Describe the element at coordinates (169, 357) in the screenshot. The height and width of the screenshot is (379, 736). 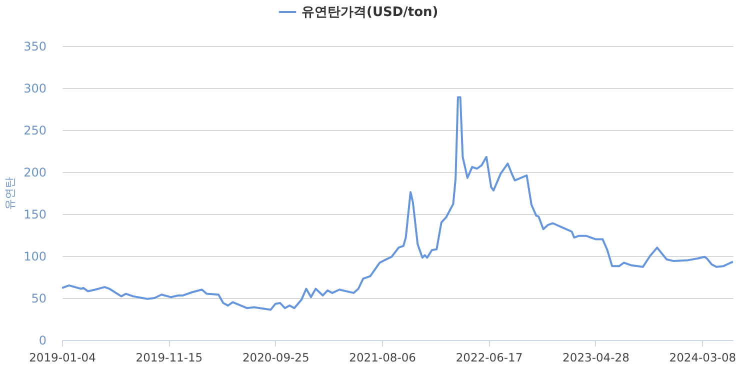
I see `x-tick-label: 2019-11-15` at that location.